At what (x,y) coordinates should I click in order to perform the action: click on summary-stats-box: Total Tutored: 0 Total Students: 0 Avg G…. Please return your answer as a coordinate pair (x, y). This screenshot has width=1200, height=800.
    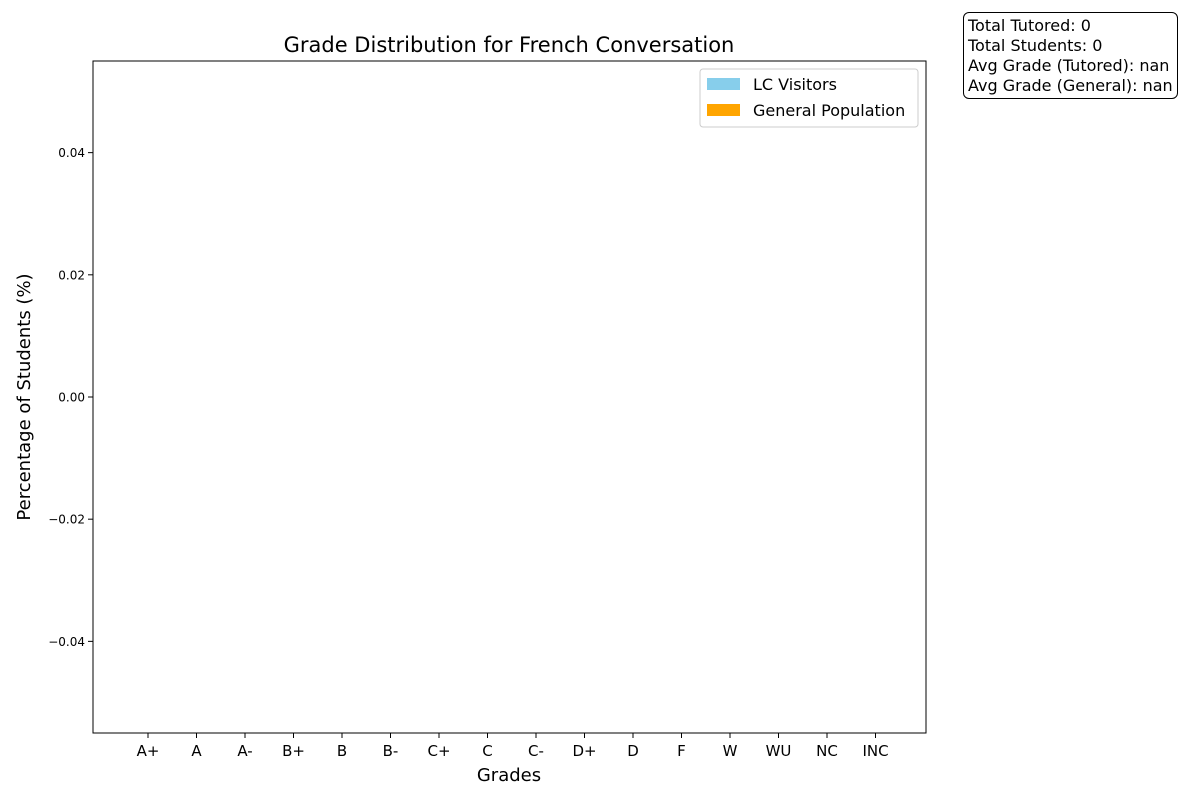
    Looking at the image, I should click on (1070, 55).